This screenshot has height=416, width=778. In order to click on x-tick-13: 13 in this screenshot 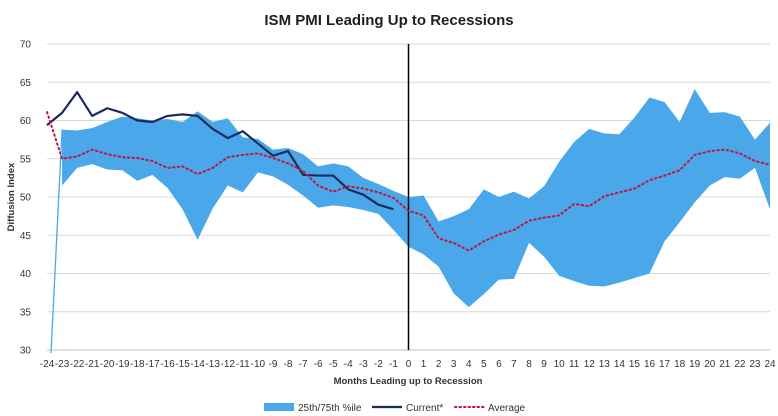, I will do `click(605, 364)`.